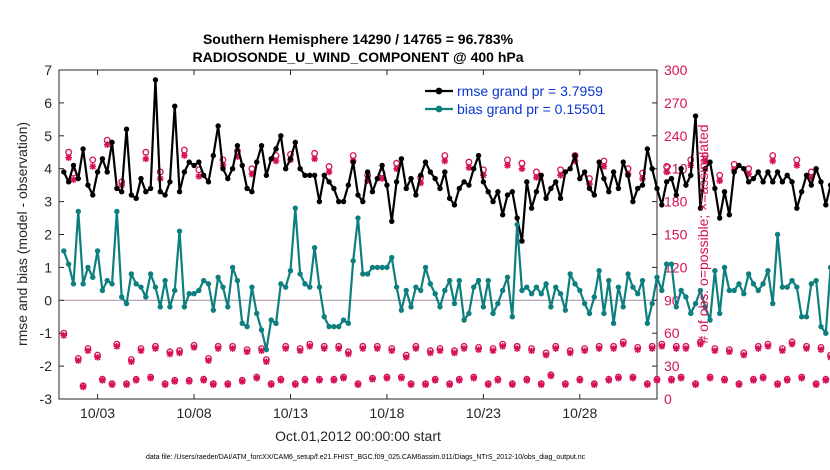 The image size is (830, 470). I want to click on x-tick-label: 10/03, so click(97, 413).